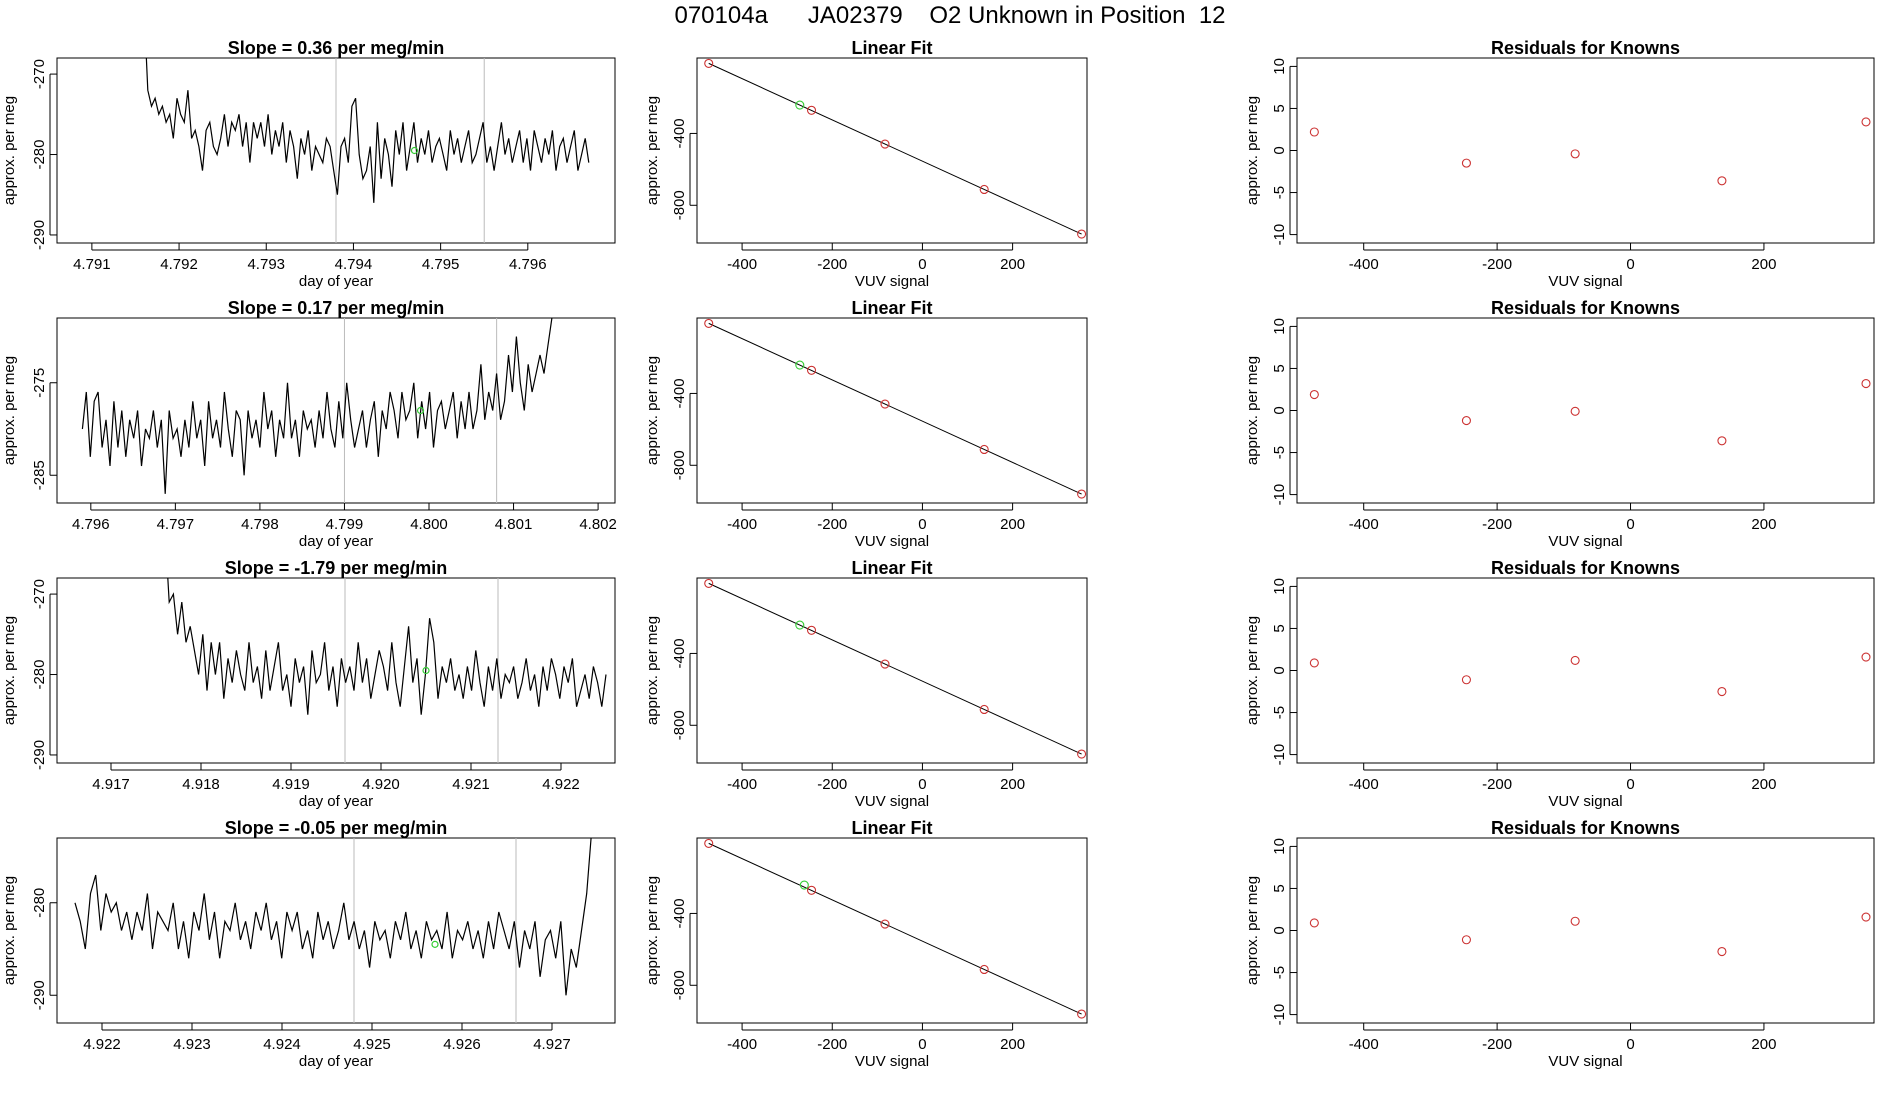  I want to click on data-series-line, so click(367, 130).